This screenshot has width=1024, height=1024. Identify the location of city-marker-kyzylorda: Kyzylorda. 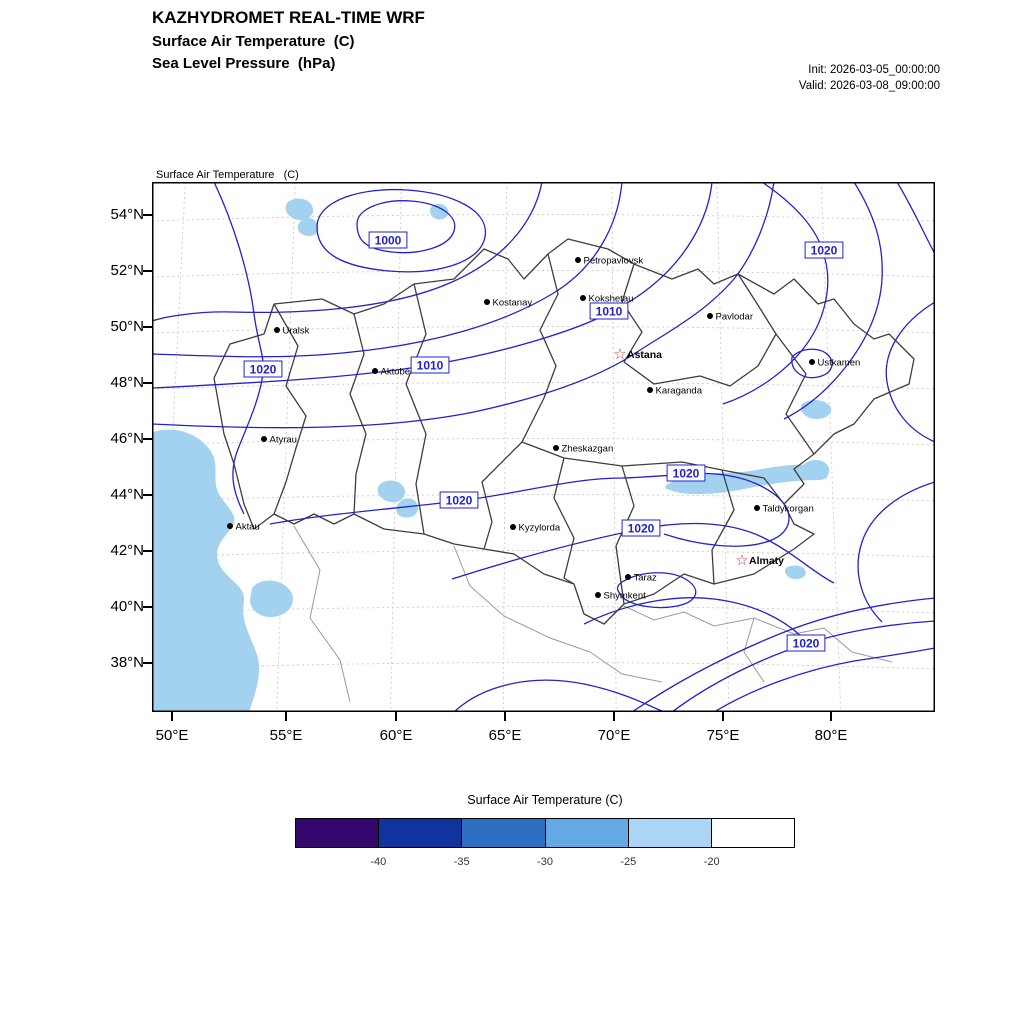
(535, 528).